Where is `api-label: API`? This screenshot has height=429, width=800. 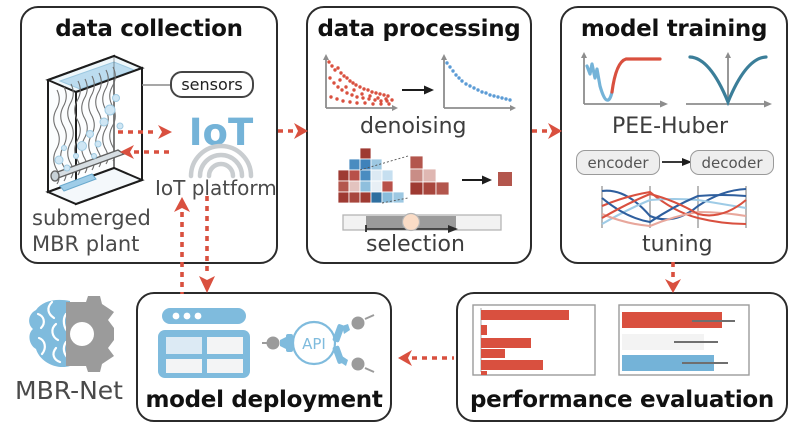 api-label: API is located at coordinates (314, 344).